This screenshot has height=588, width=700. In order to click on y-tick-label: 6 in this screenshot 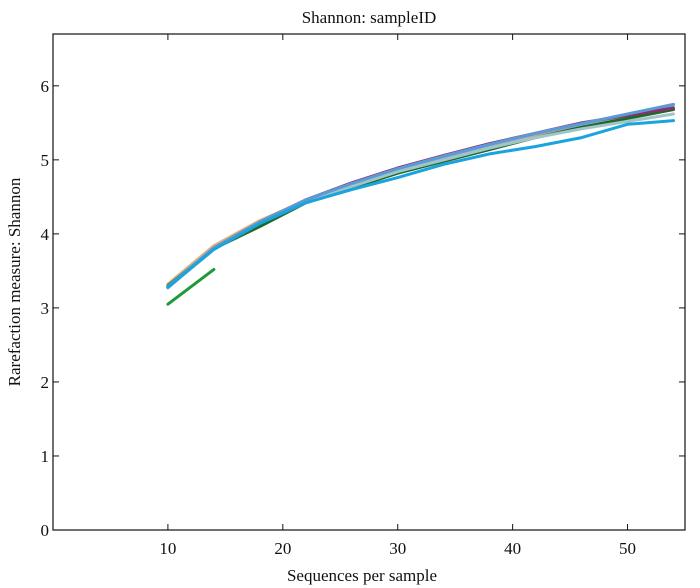, I will do `click(45, 86)`.